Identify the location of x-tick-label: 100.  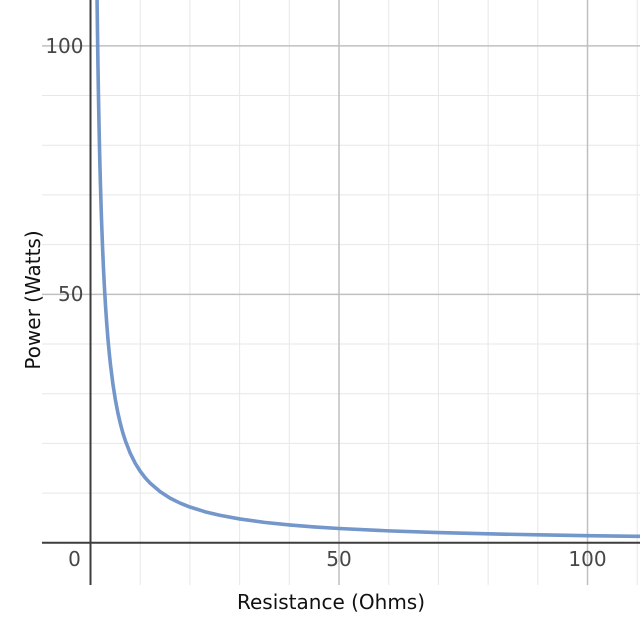
(587, 558).